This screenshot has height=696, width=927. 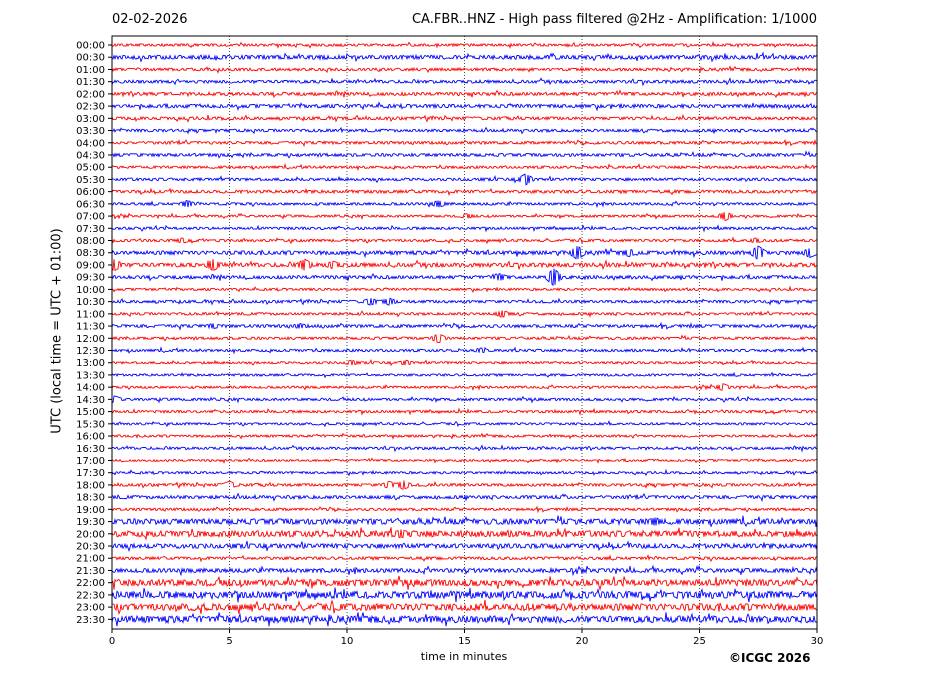 I want to click on y-tick-label: 16:30, so click(x=90, y=449).